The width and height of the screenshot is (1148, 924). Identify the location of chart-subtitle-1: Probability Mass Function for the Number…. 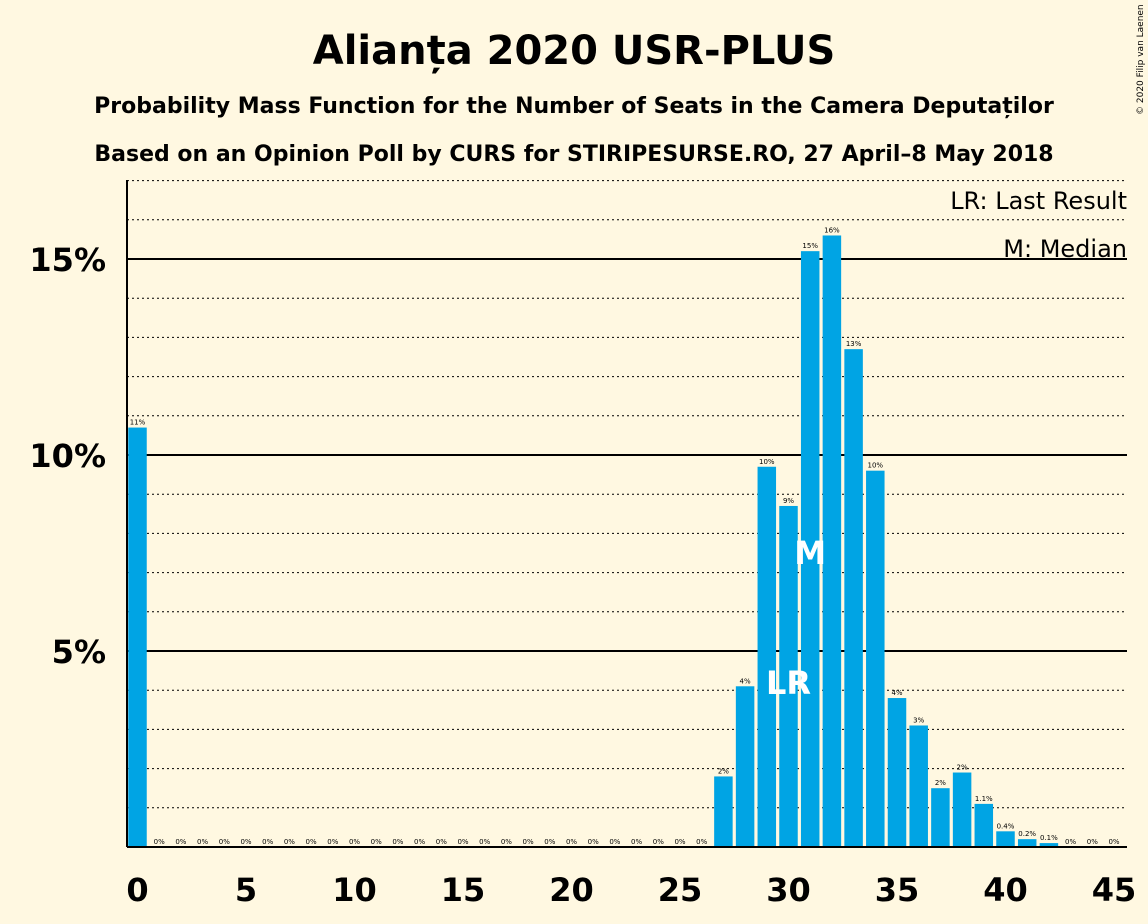
(574, 106).